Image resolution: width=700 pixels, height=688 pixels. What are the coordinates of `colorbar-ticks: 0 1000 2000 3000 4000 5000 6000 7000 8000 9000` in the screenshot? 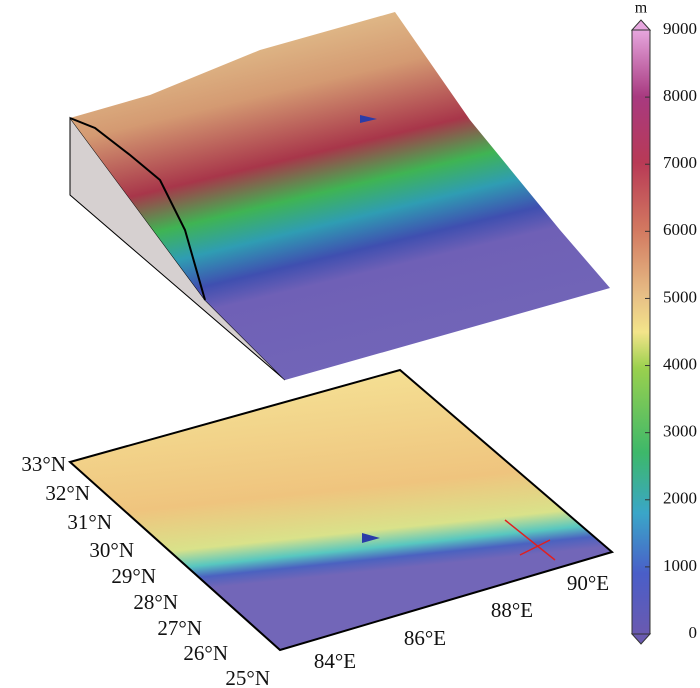 It's located at (671, 330).